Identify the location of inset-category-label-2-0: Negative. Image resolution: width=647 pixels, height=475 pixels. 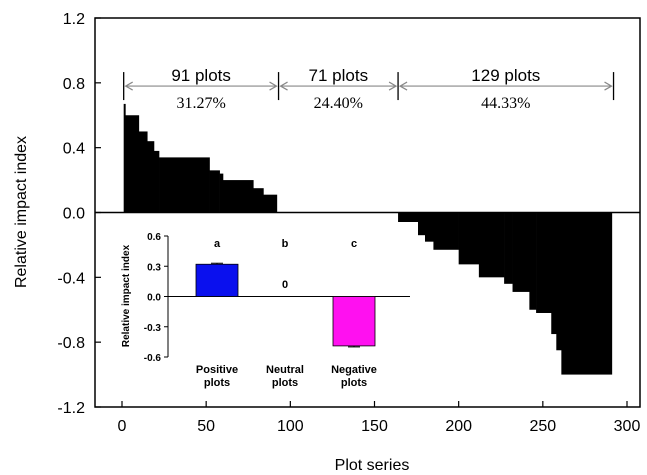
(354, 370).